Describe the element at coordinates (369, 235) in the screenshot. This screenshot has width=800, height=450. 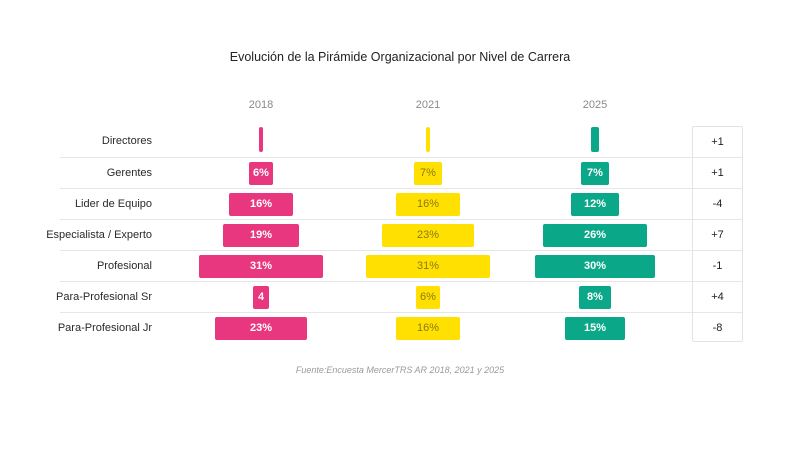
I see `chart-row: Especialista / Experto 19% 23% 26%` at that location.